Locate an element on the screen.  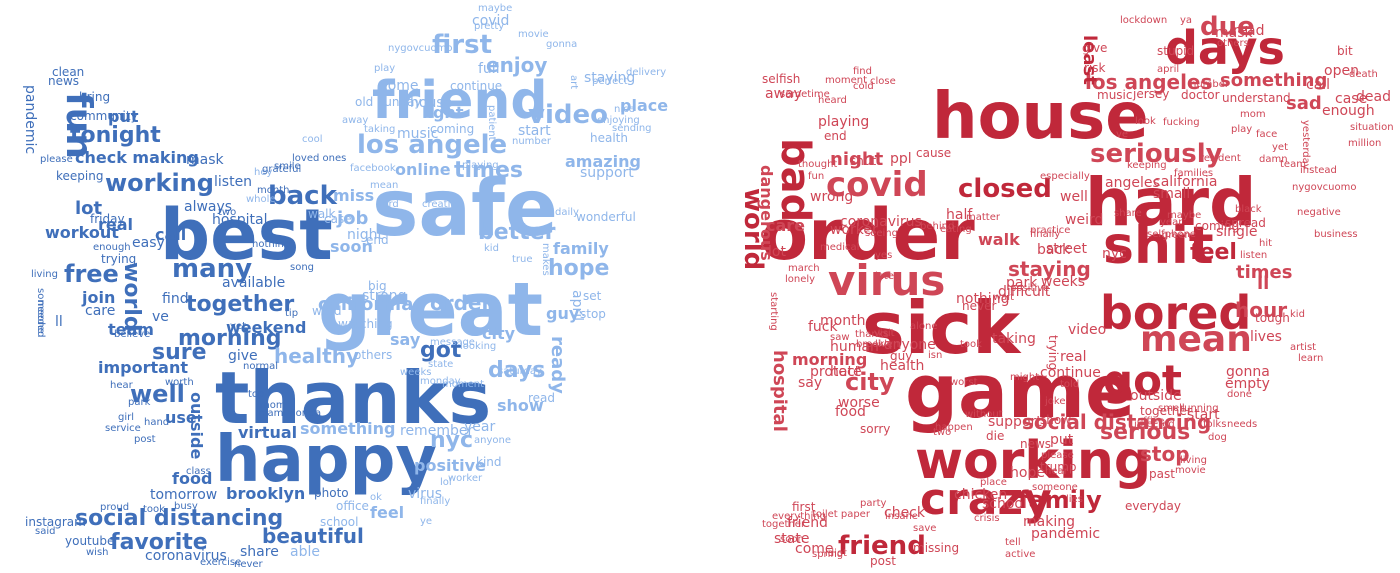
word-positive: positive is located at coordinates (450, 465).